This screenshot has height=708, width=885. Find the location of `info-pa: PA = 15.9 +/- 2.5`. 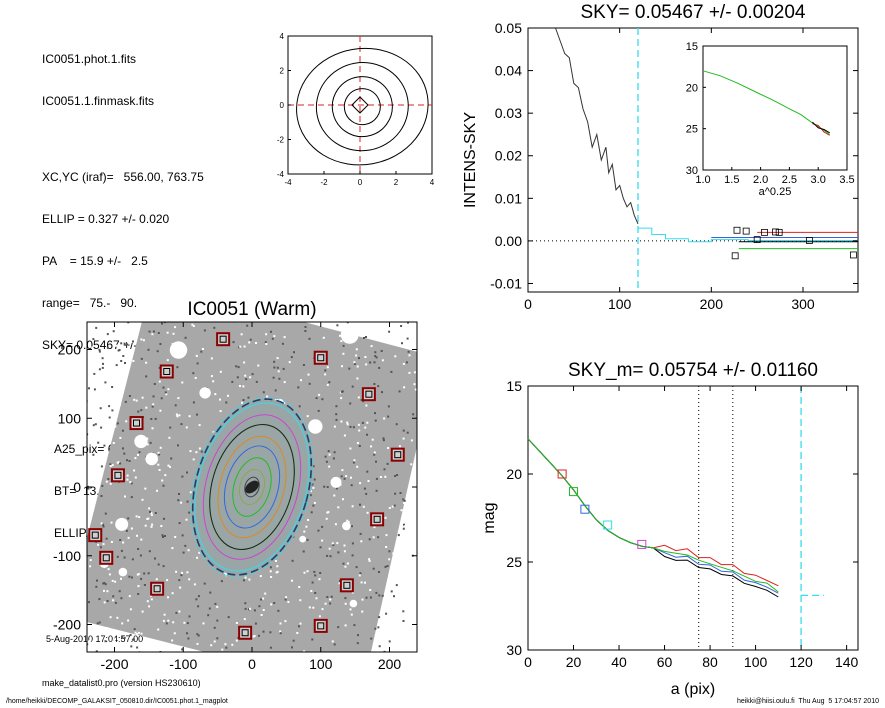

info-pa: PA = 15.9 +/- 2.5 is located at coordinates (95, 261).